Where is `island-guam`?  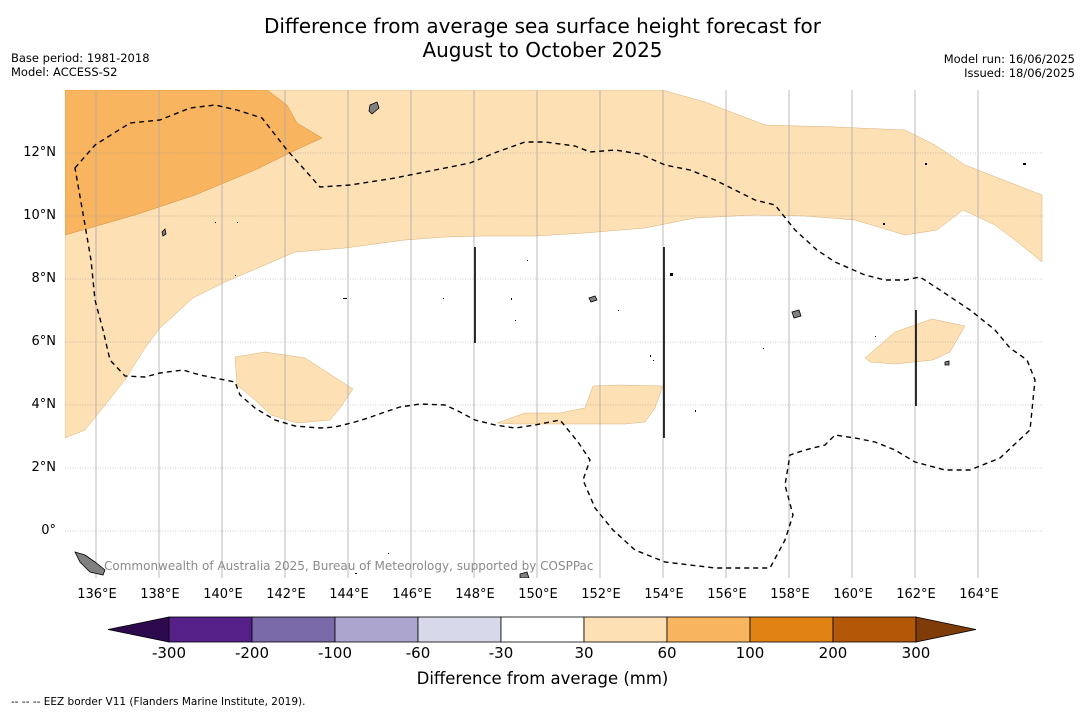
island-guam is located at coordinates (374, 108).